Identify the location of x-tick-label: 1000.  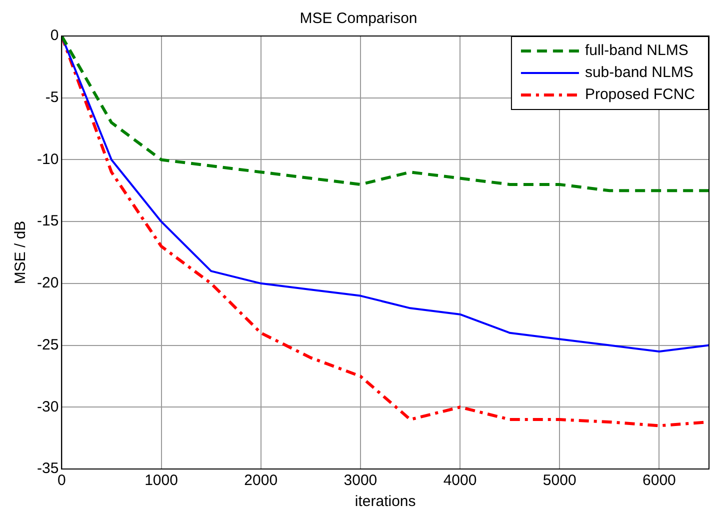
(161, 481).